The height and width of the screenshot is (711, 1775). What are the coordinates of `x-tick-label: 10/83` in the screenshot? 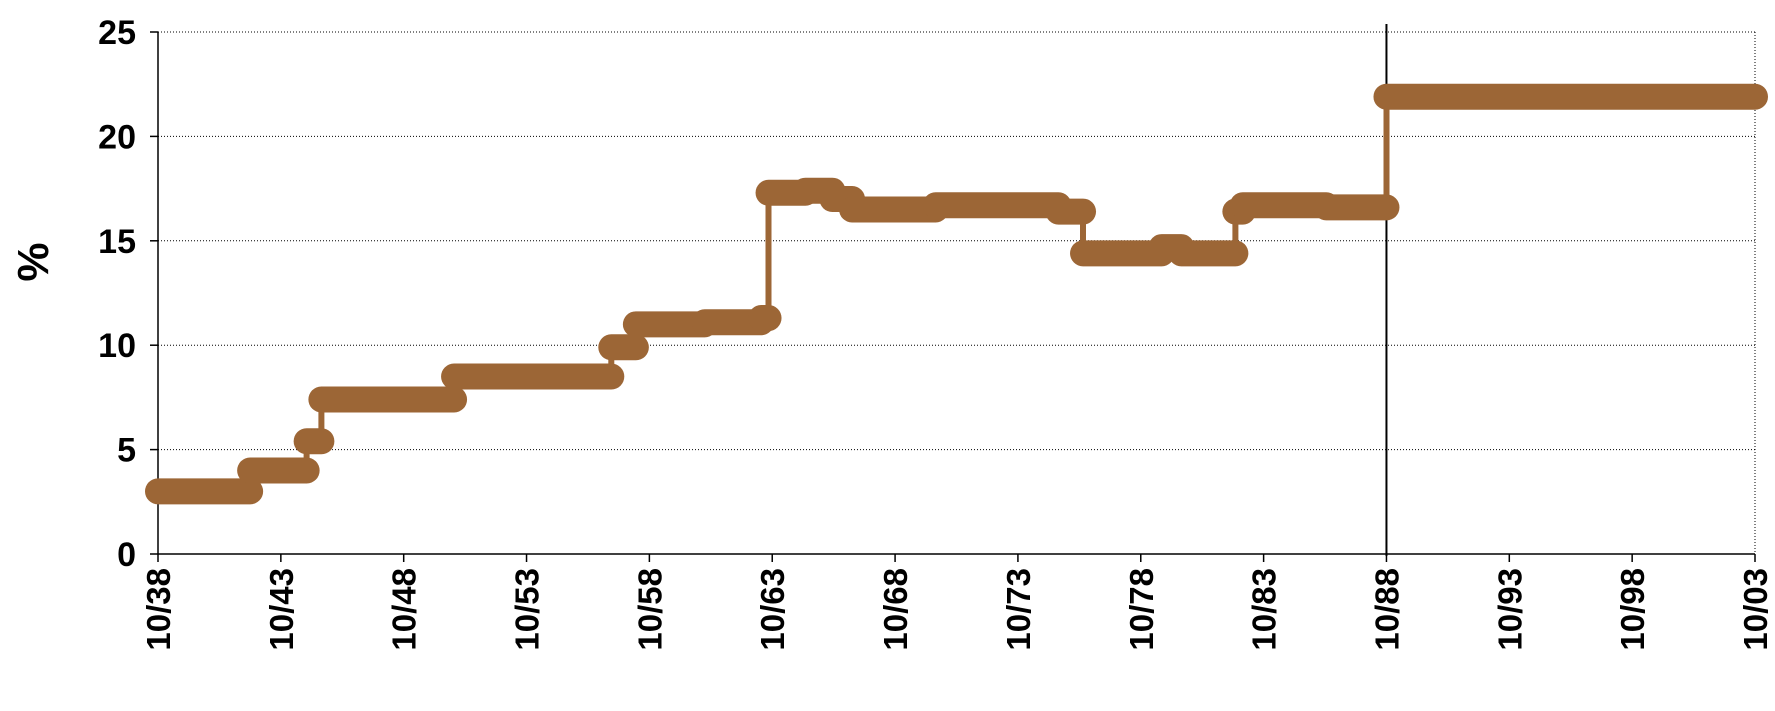 It's located at (1264, 609).